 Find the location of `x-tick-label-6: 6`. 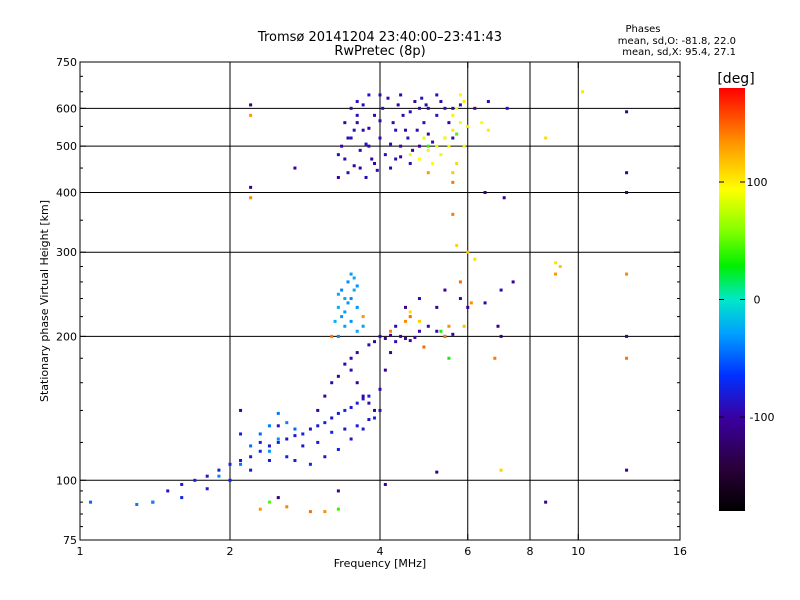

x-tick-label-6: 6 is located at coordinates (467, 551).